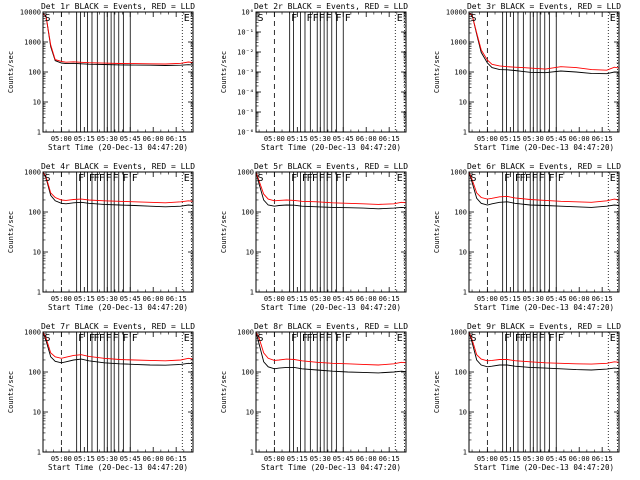  Describe the element at coordinates (245, 113) in the screenshot. I see `y-tick-label: 10⁻⁵` at that location.